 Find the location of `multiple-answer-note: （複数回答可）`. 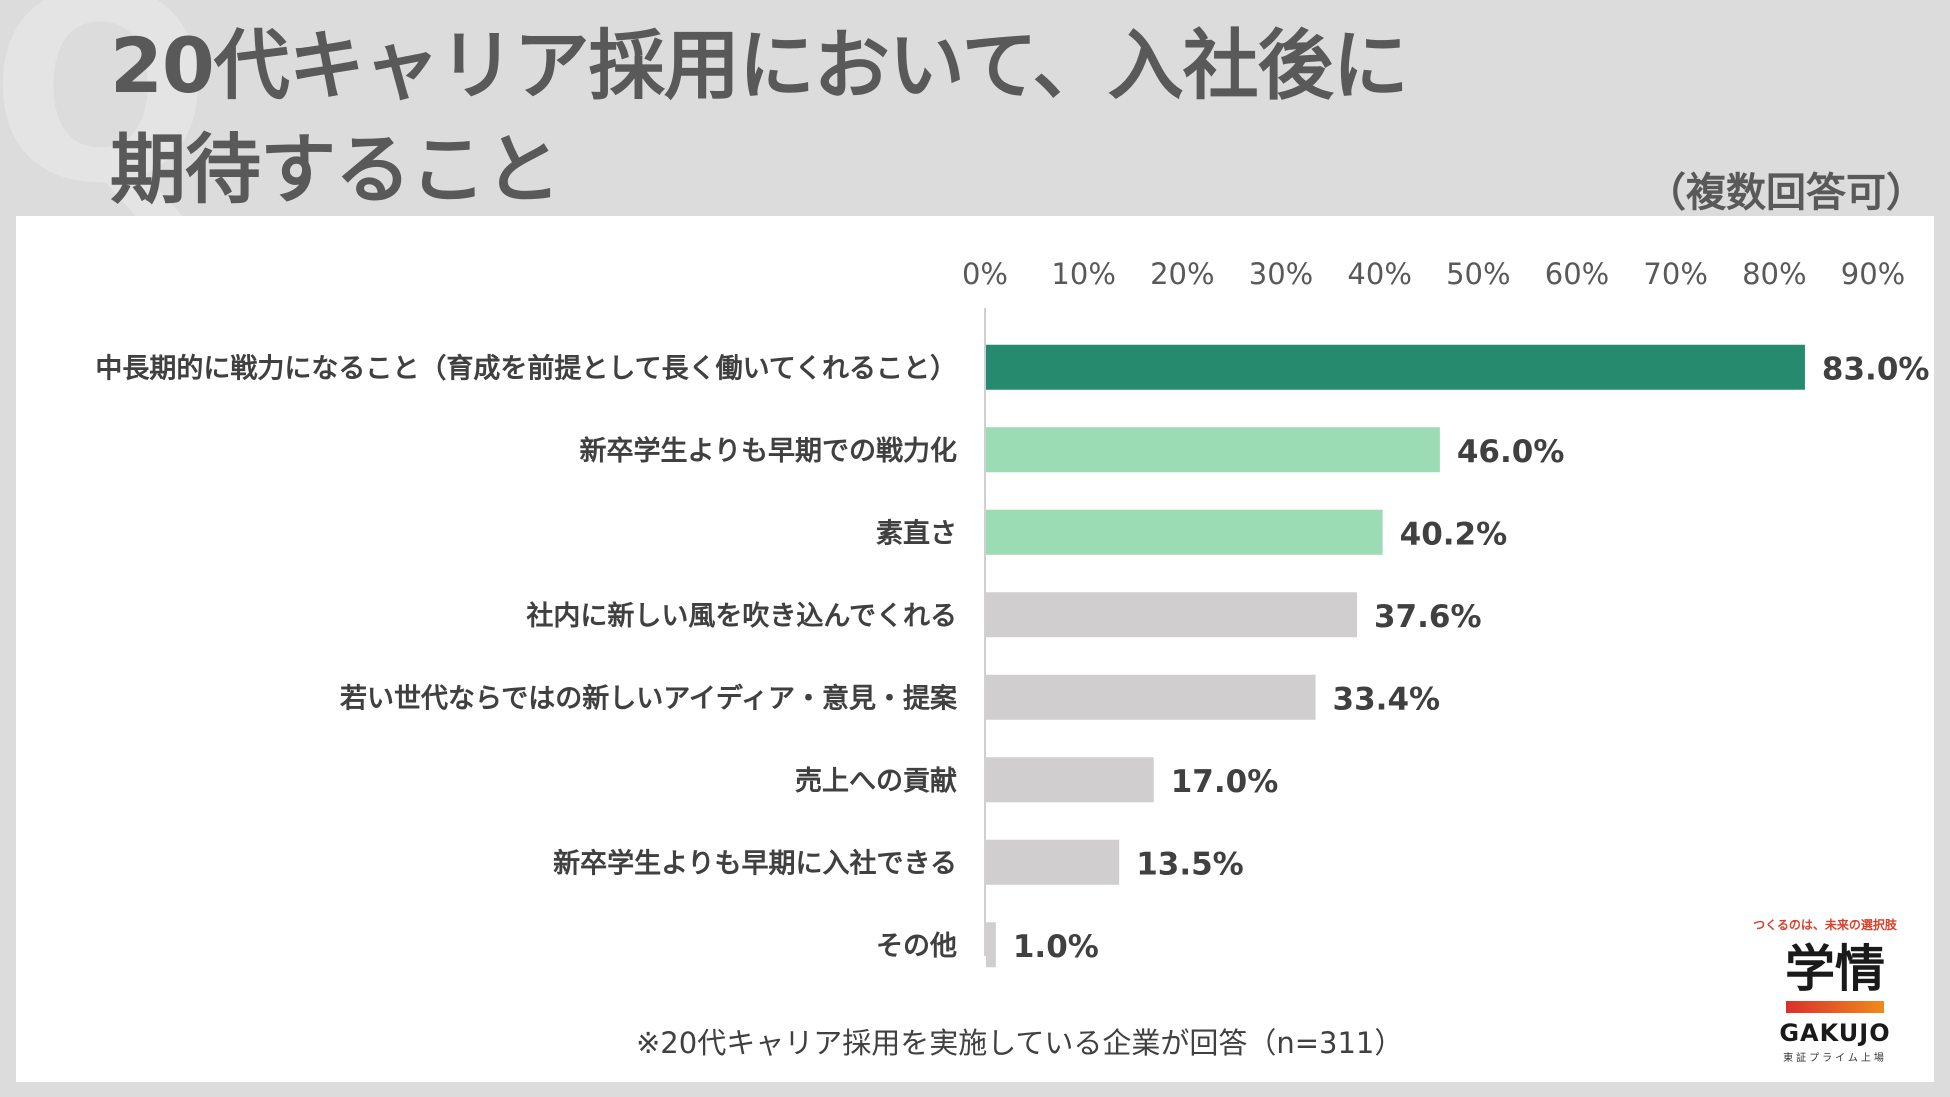

multiple-answer-note: （複数回答可） is located at coordinates (1786, 193).